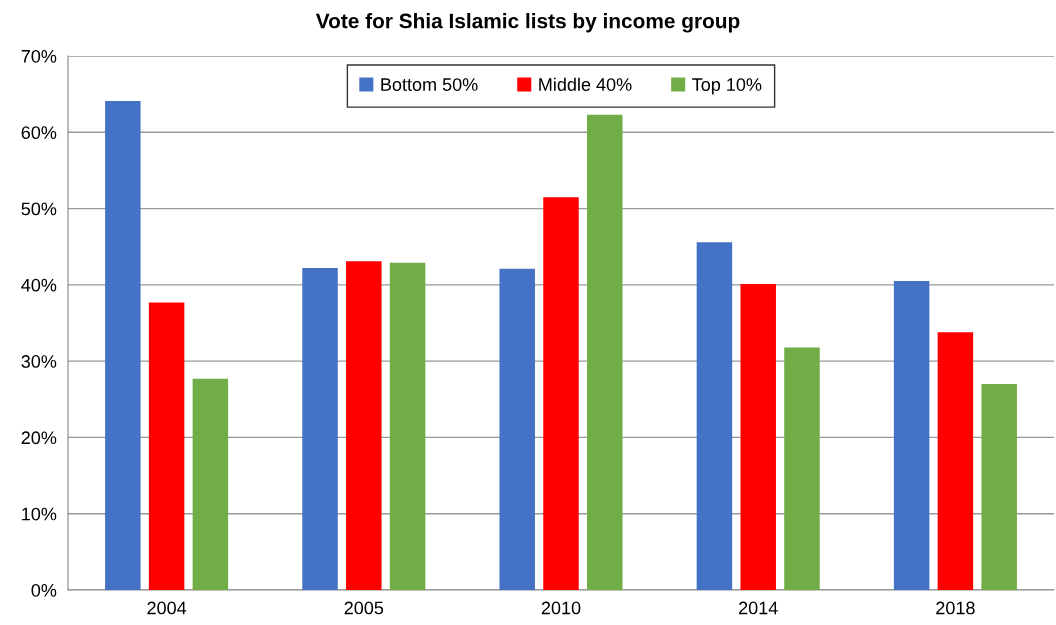 The height and width of the screenshot is (625, 1056). What do you see at coordinates (527, 23) in the screenshot?
I see `chart-title: Vote for Shia Islamic lists by income group` at bounding box center [527, 23].